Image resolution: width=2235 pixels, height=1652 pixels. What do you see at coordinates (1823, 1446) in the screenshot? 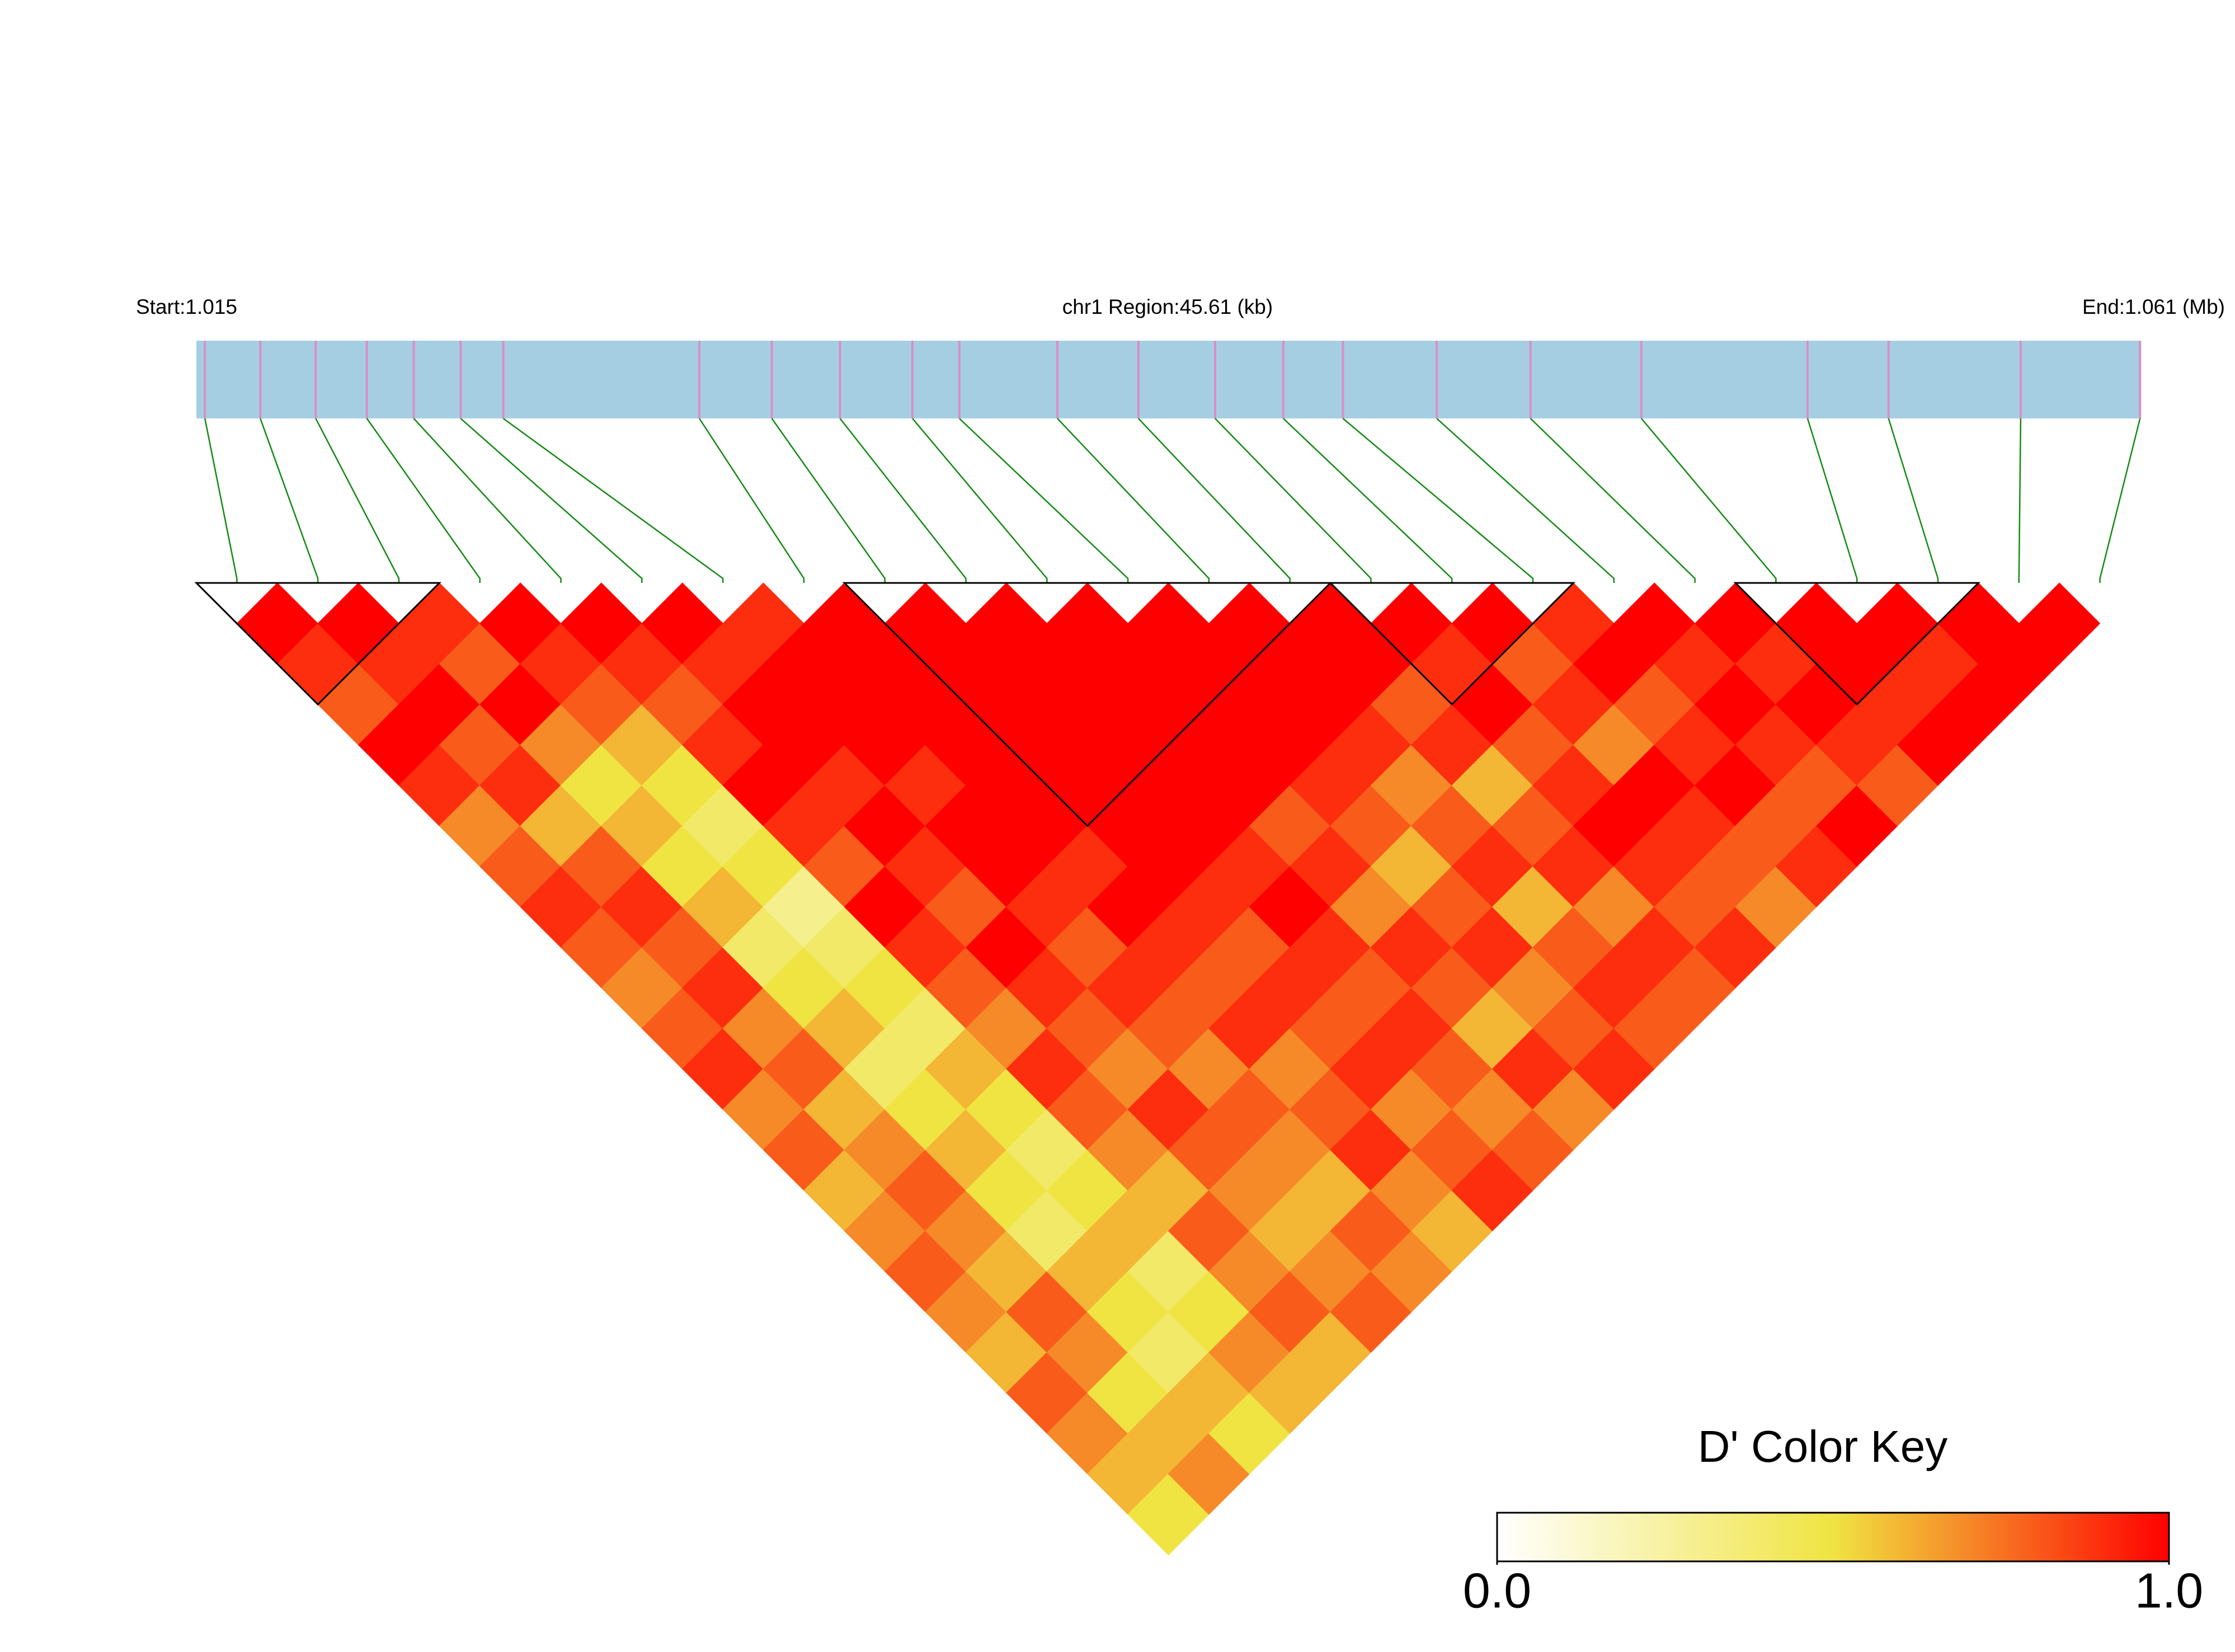
I see `colorbar-title: D' Color Key` at bounding box center [1823, 1446].